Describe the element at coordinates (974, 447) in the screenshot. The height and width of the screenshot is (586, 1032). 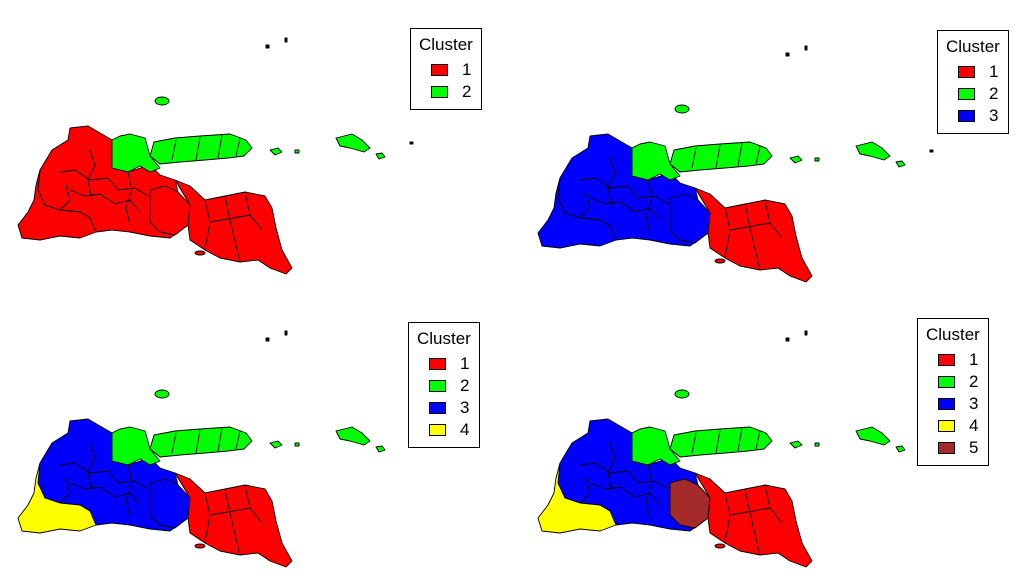
I see `legend-label: 5` at that location.